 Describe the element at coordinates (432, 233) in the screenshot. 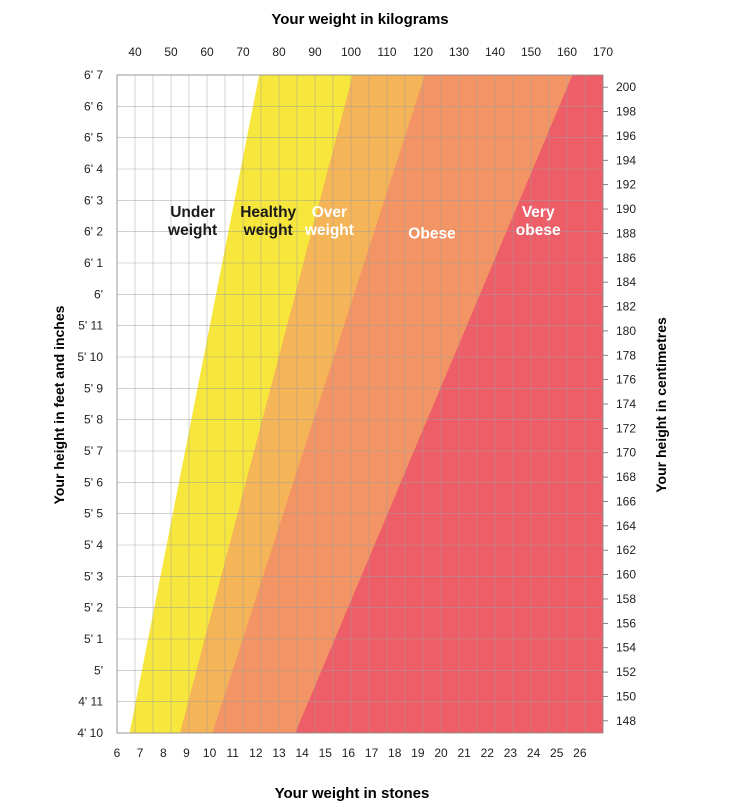

I see `zone-label: Obese` at that location.